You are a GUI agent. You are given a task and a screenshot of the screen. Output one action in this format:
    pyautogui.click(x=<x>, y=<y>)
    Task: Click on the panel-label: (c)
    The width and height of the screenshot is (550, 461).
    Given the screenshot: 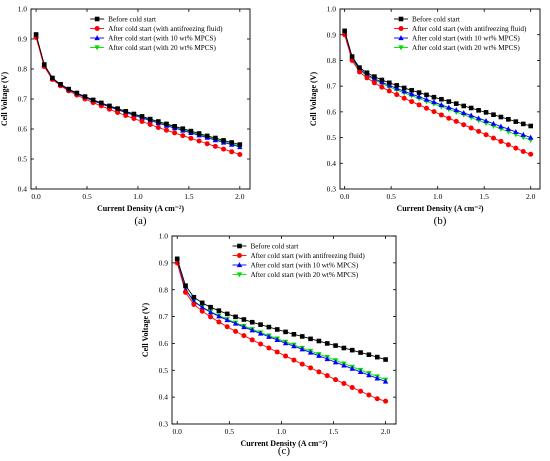 What is the action you would take?
    pyautogui.click(x=284, y=451)
    